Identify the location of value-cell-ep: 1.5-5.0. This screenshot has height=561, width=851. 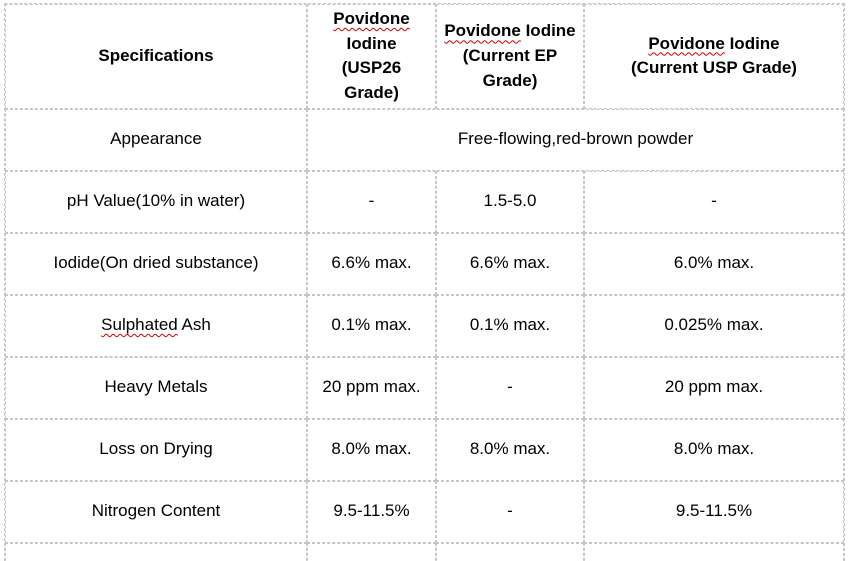
(510, 201).